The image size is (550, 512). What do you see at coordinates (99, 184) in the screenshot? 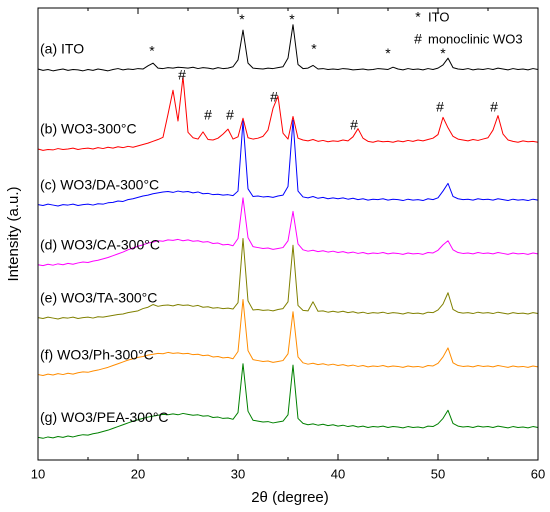
I see `trace-label: (c) WO3/DA-300°C` at bounding box center [99, 184].